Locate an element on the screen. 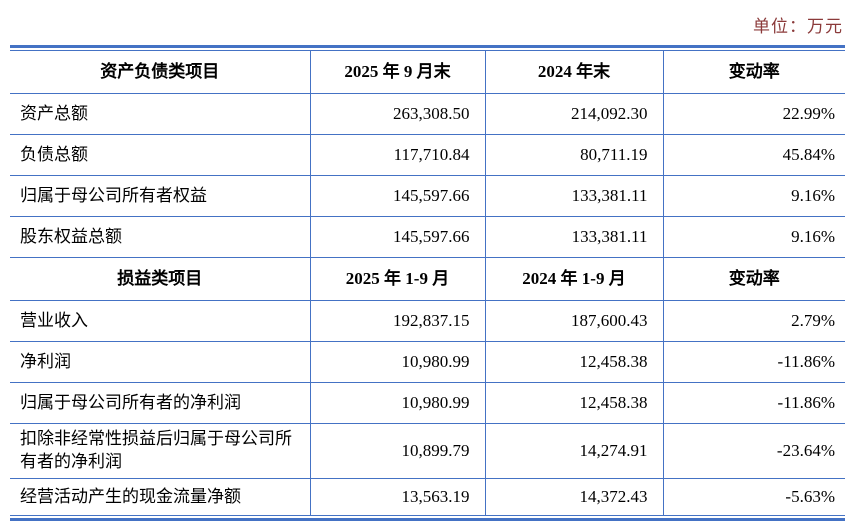 The height and width of the screenshot is (522, 851). row-value-period2: 14,372.43 is located at coordinates (573, 497).